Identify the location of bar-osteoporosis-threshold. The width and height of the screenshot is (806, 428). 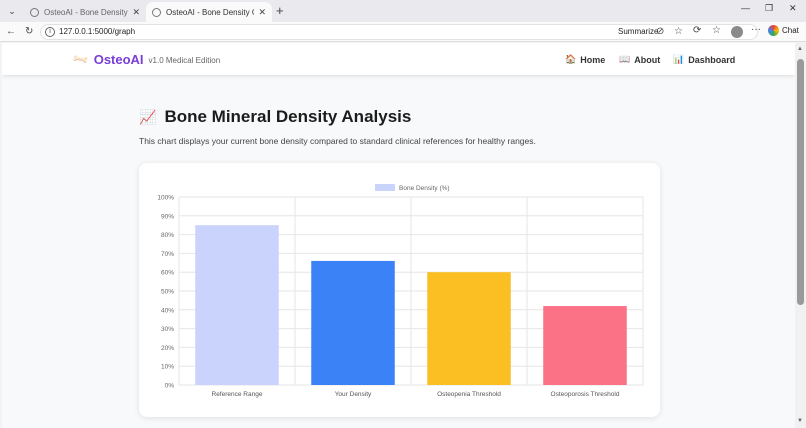
(585, 345).